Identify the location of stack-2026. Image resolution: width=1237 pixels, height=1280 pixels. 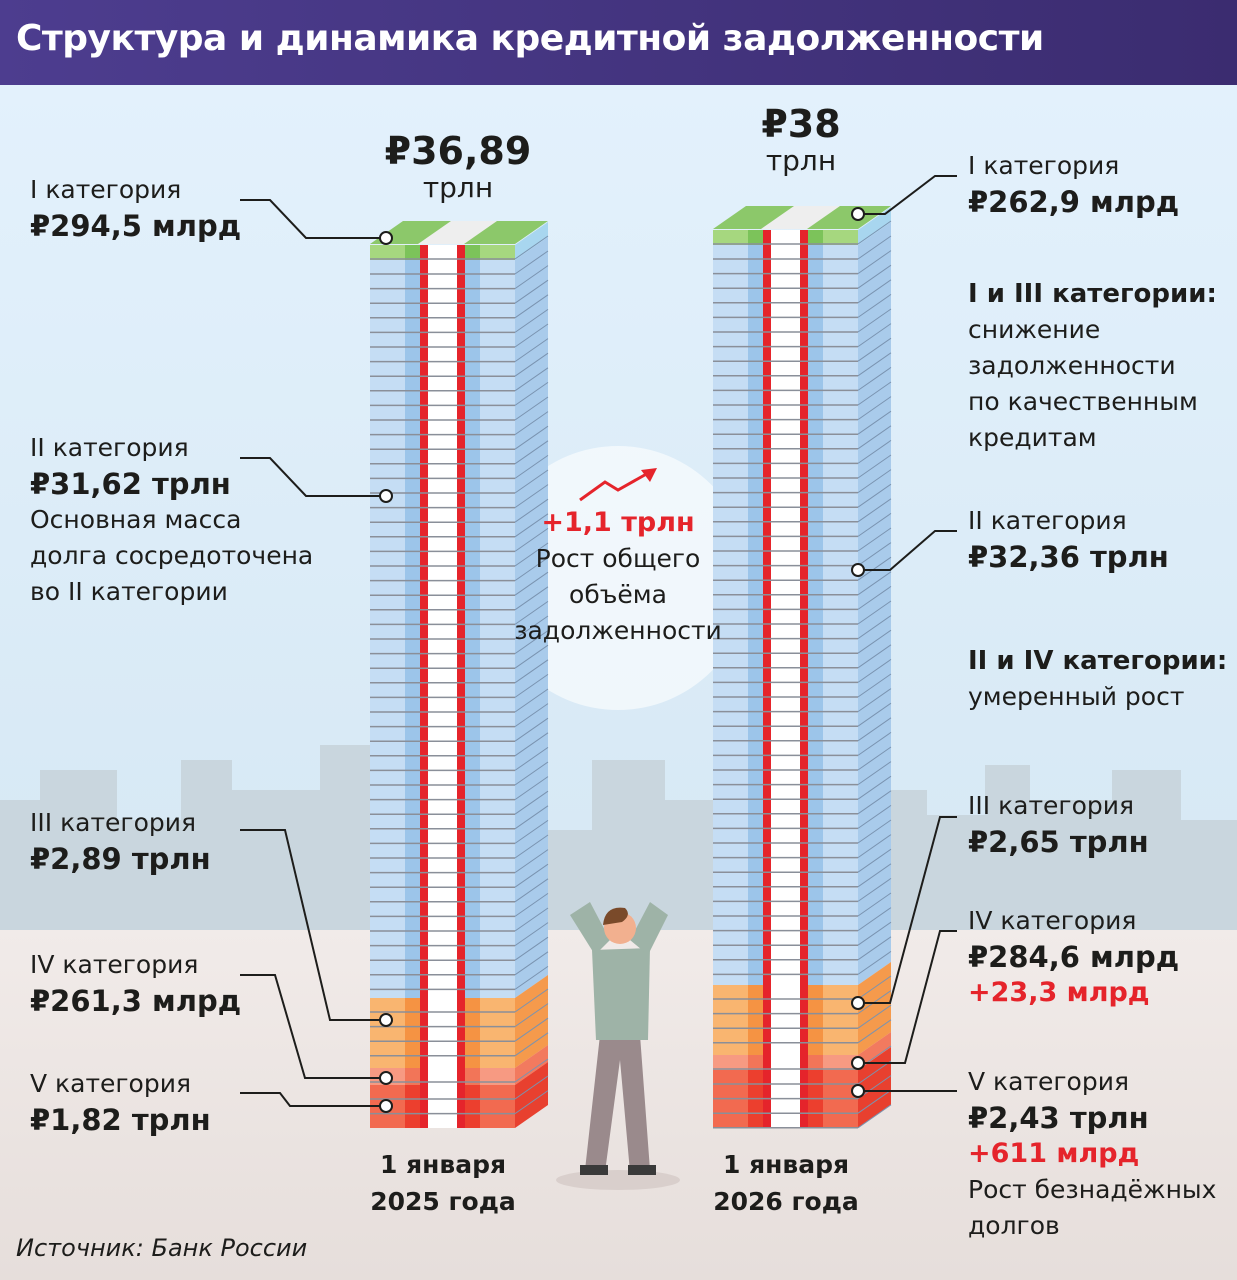
(802, 667).